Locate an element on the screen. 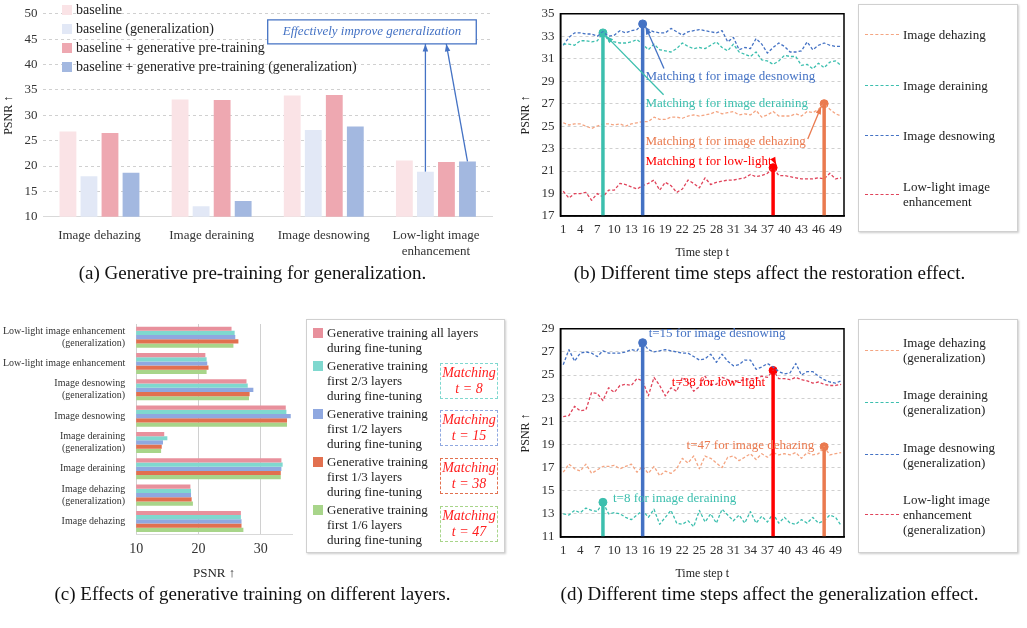 The height and width of the screenshot is (628, 1027). text: Matching t = 8 is located at coordinates (469, 380).